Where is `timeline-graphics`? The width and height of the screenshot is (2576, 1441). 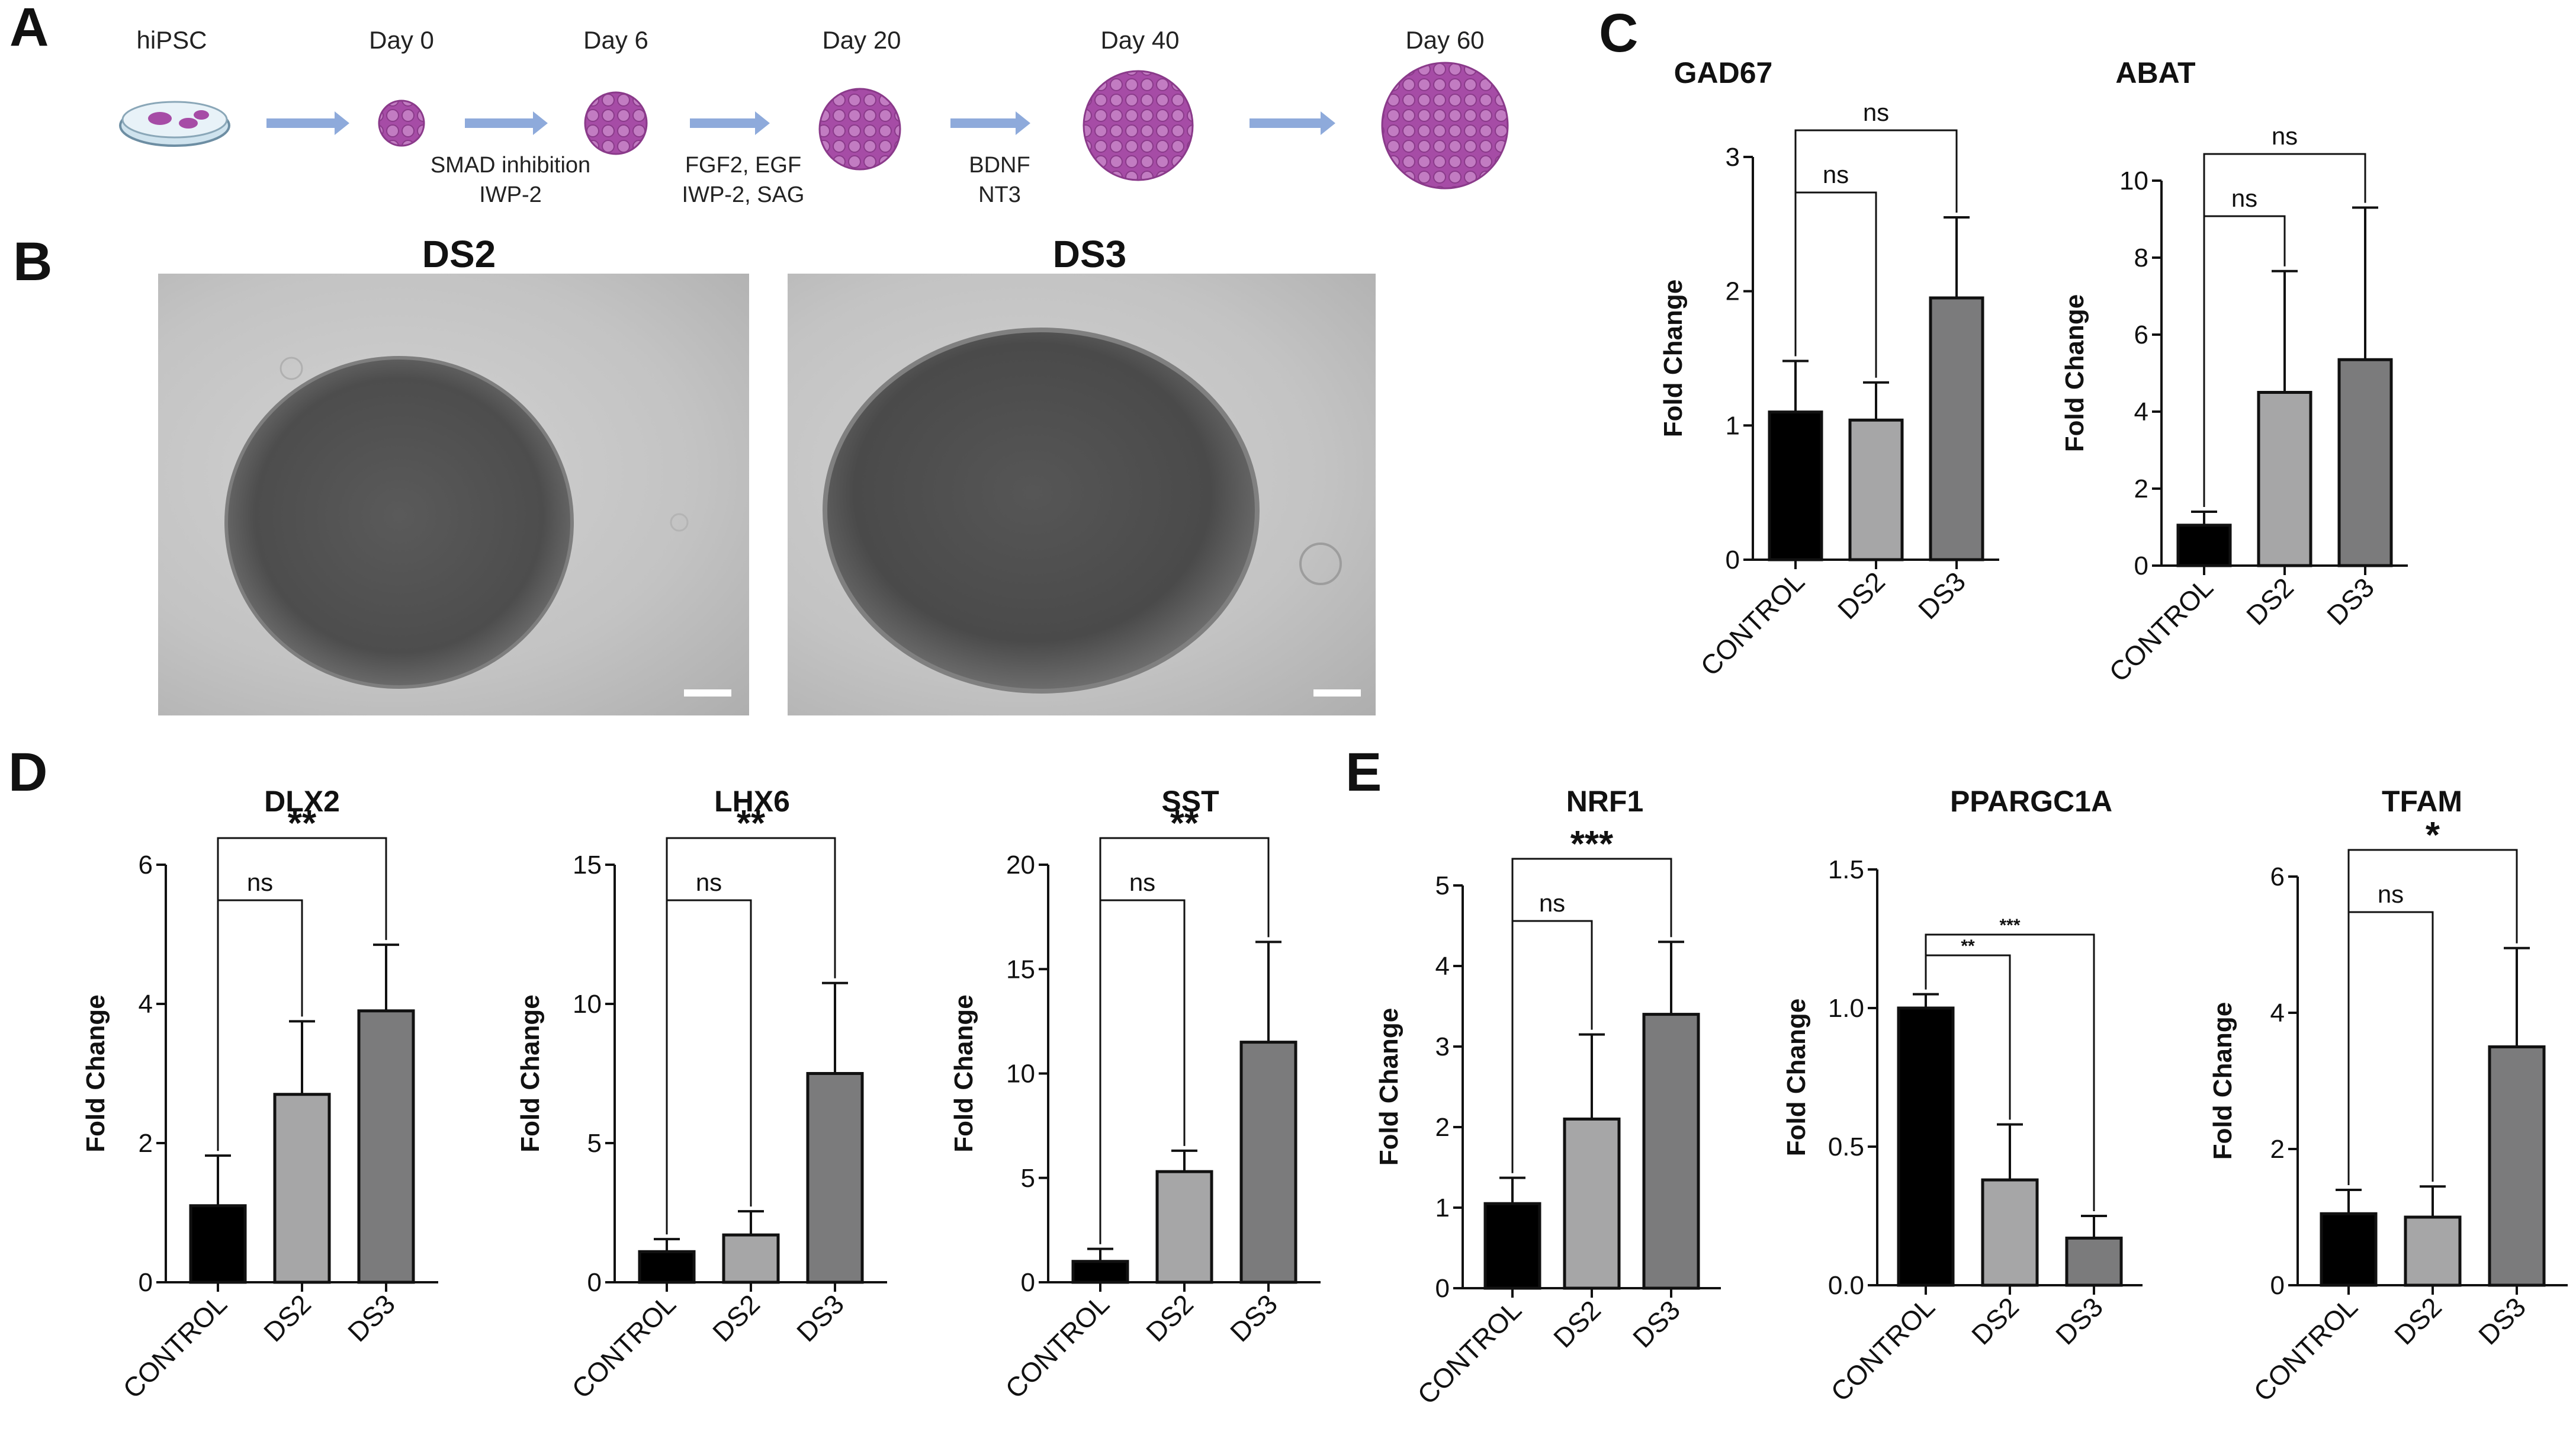
timeline-graphics is located at coordinates (814, 126).